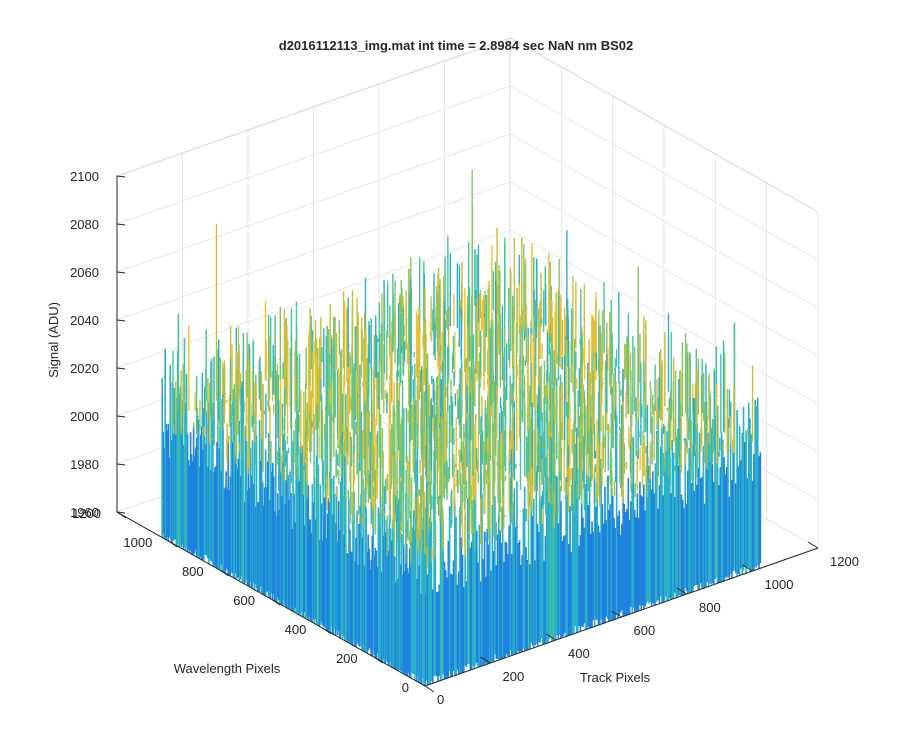 The image size is (900, 750). I want to click on x-tick-label: 800, so click(710, 607).